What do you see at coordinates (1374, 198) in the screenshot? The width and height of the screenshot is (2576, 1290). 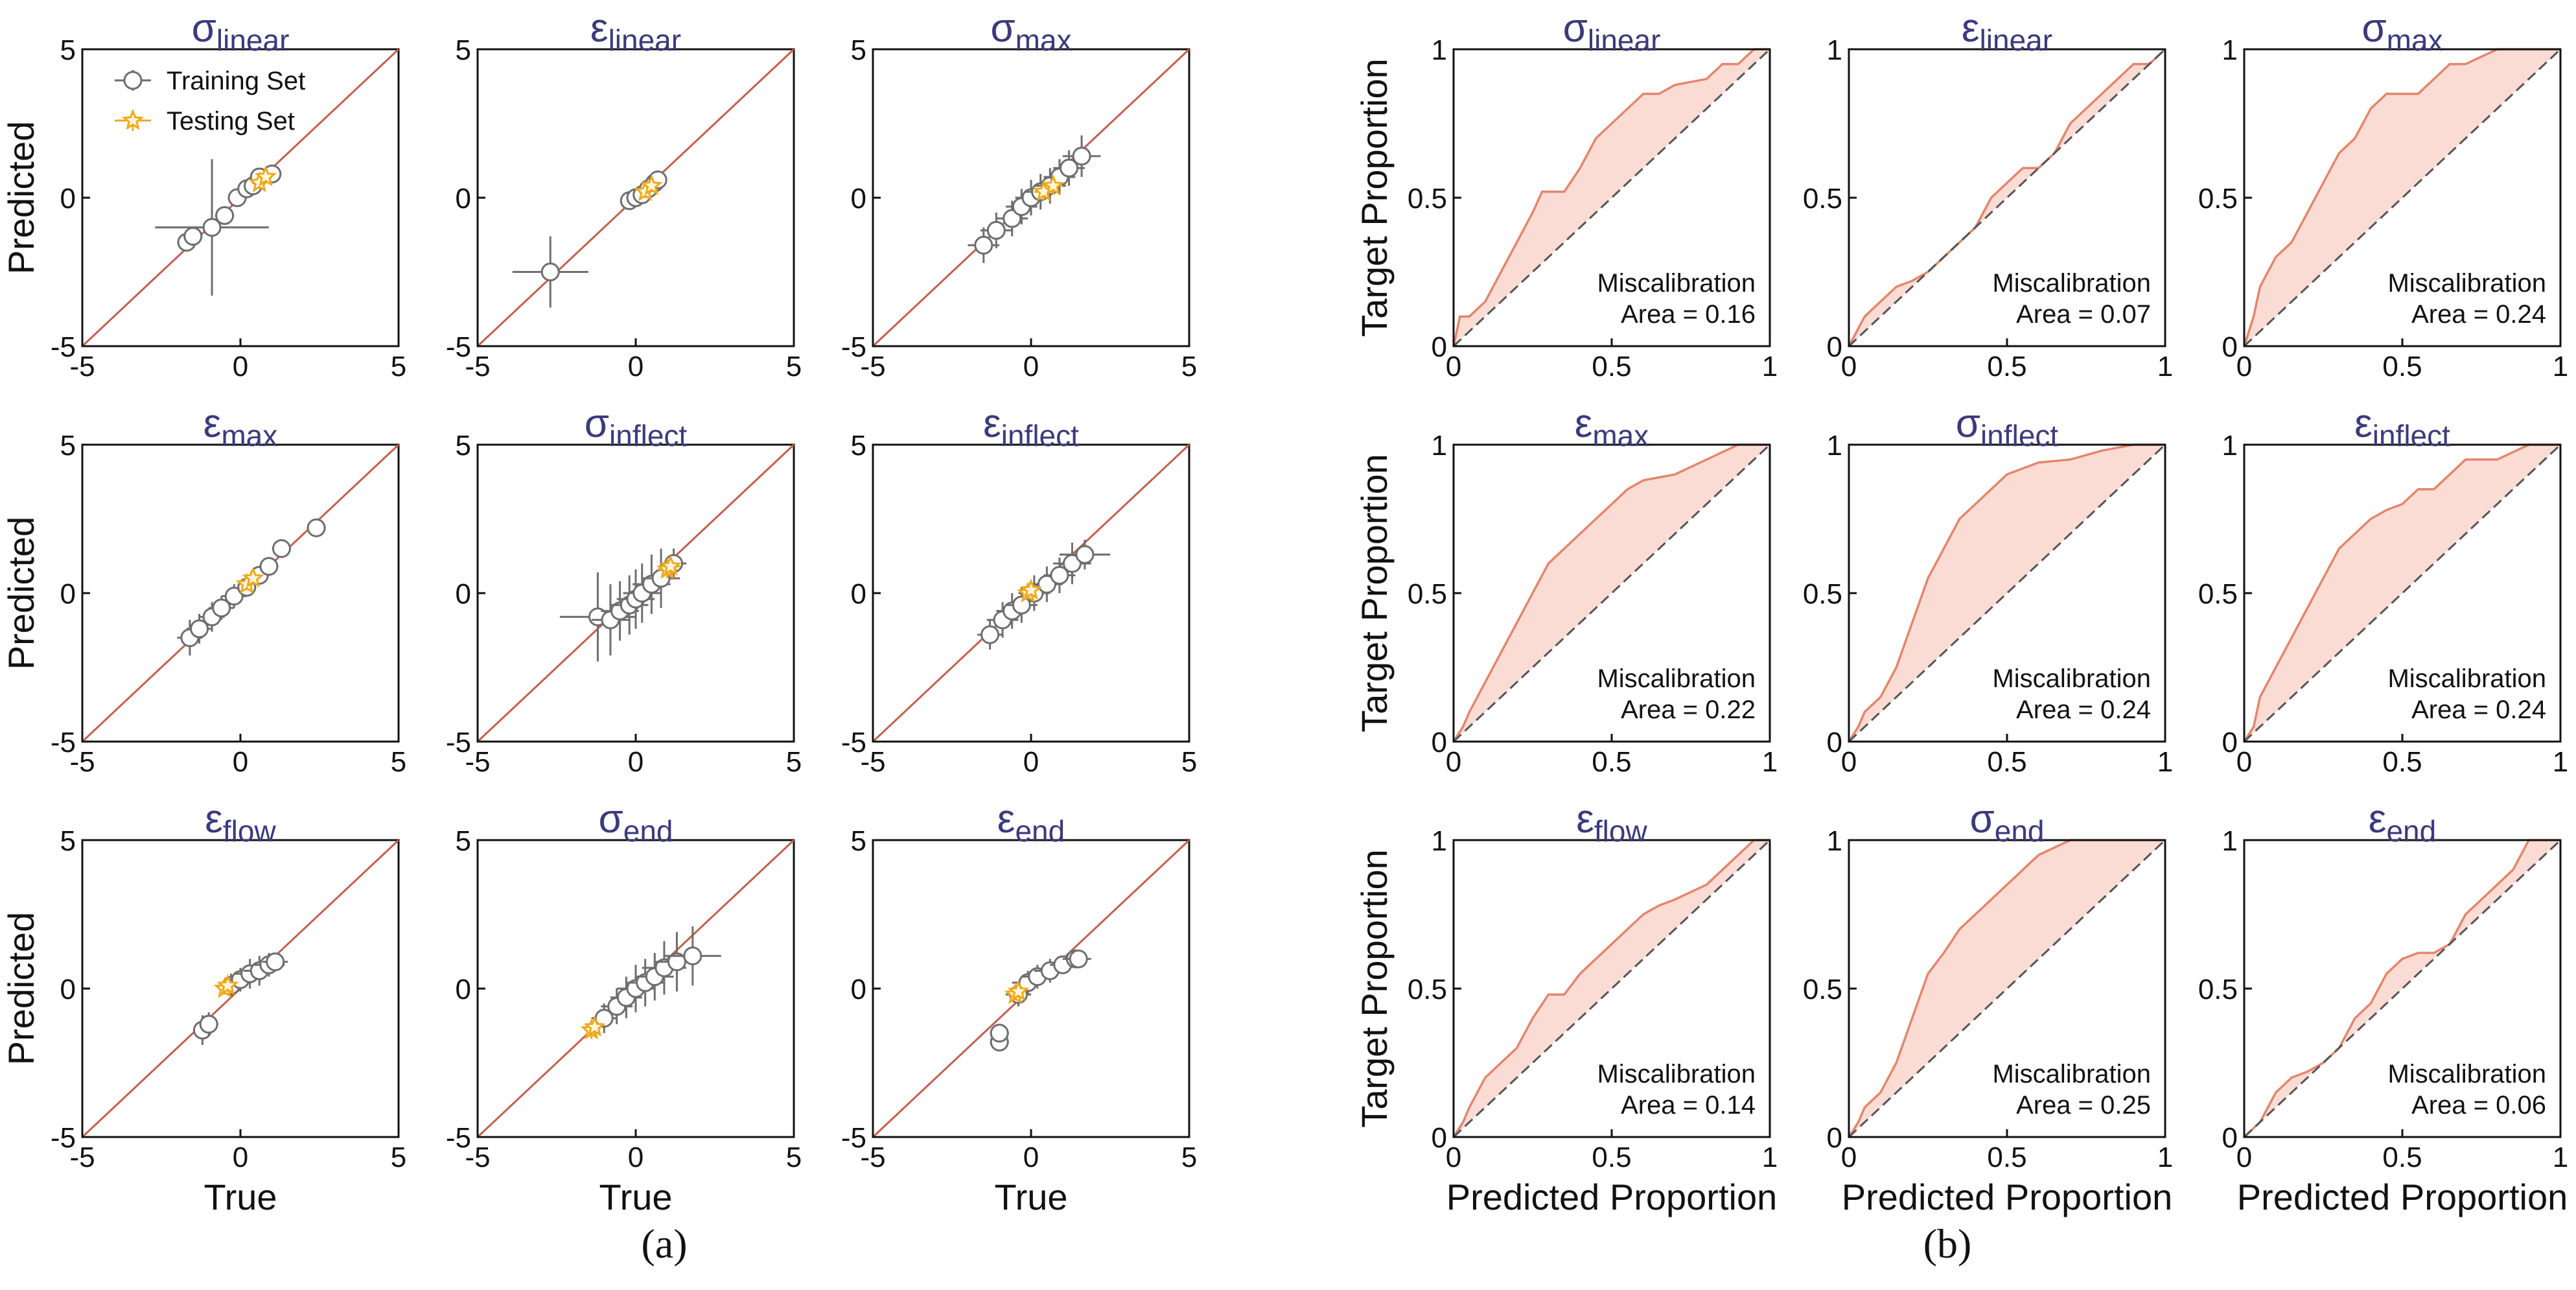 I see `y-axis-label: Target Proportion` at bounding box center [1374, 198].